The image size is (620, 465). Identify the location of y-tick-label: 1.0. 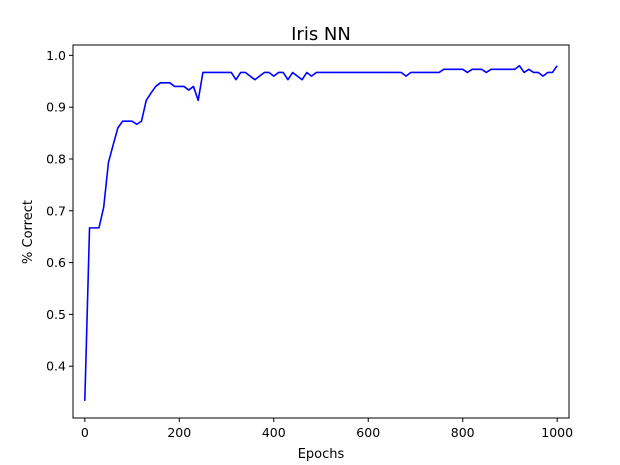
(56, 55).